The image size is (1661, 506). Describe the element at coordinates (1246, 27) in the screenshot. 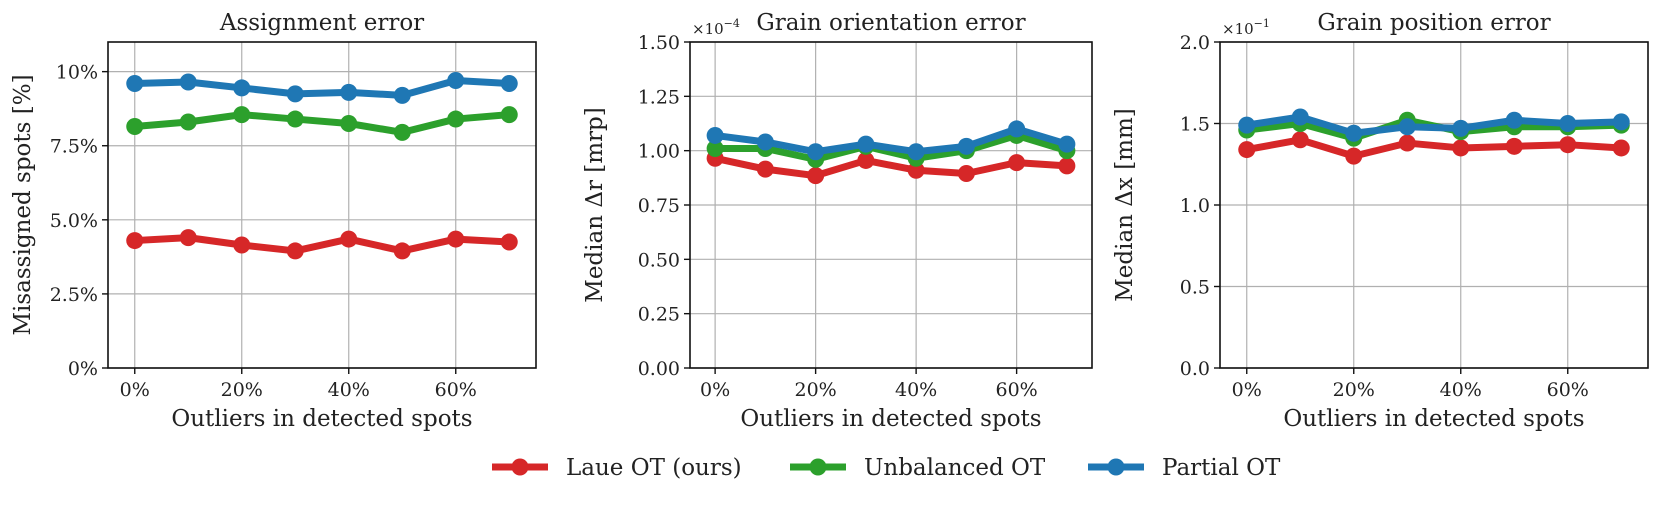

I see `axis-offset-exponent: ×10⁻¹` at that location.